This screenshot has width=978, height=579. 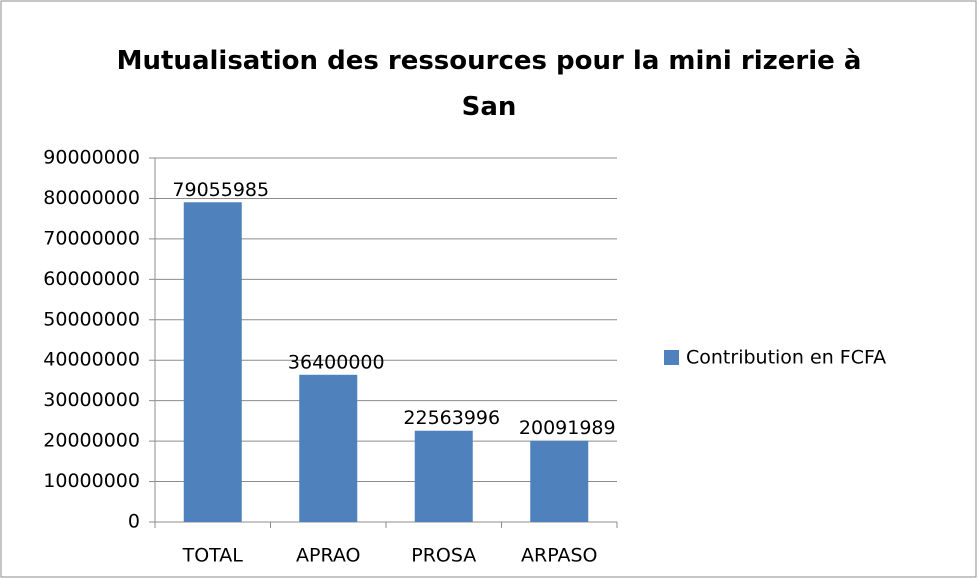 What do you see at coordinates (91, 441) in the screenshot?
I see `y-tick-label: 20000000` at bounding box center [91, 441].